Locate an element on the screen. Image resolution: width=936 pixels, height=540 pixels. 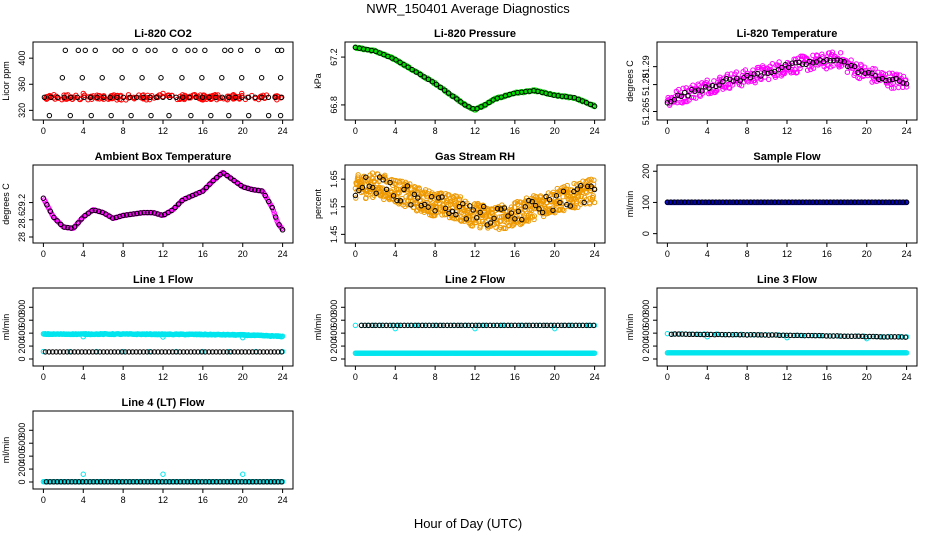
chart-panel: Li-820 Pressure kPa 0 4 8 12 16 20 24 66.8 67.2 is located at coordinates (459, 82).